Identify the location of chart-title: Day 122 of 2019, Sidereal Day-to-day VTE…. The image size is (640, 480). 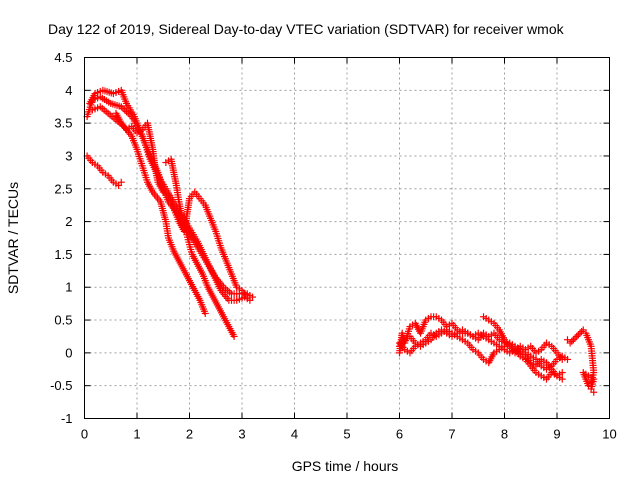
(306, 29).